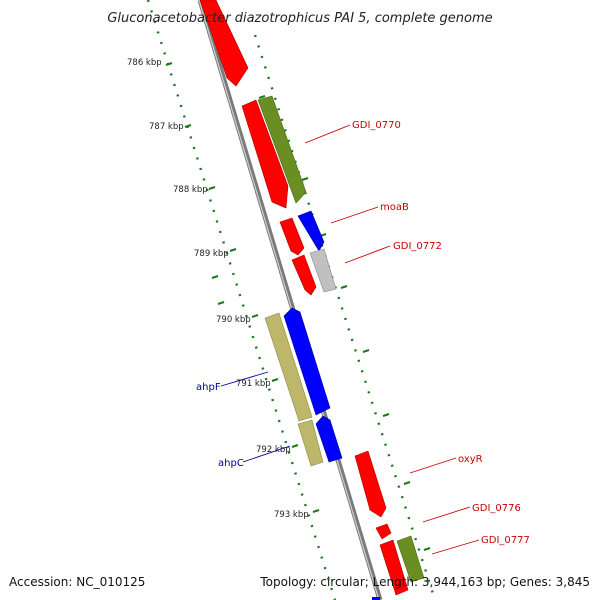 The width and height of the screenshot is (600, 600). Describe the element at coordinates (144, 63) in the screenshot. I see `tick-label: 786 kbp` at that location.